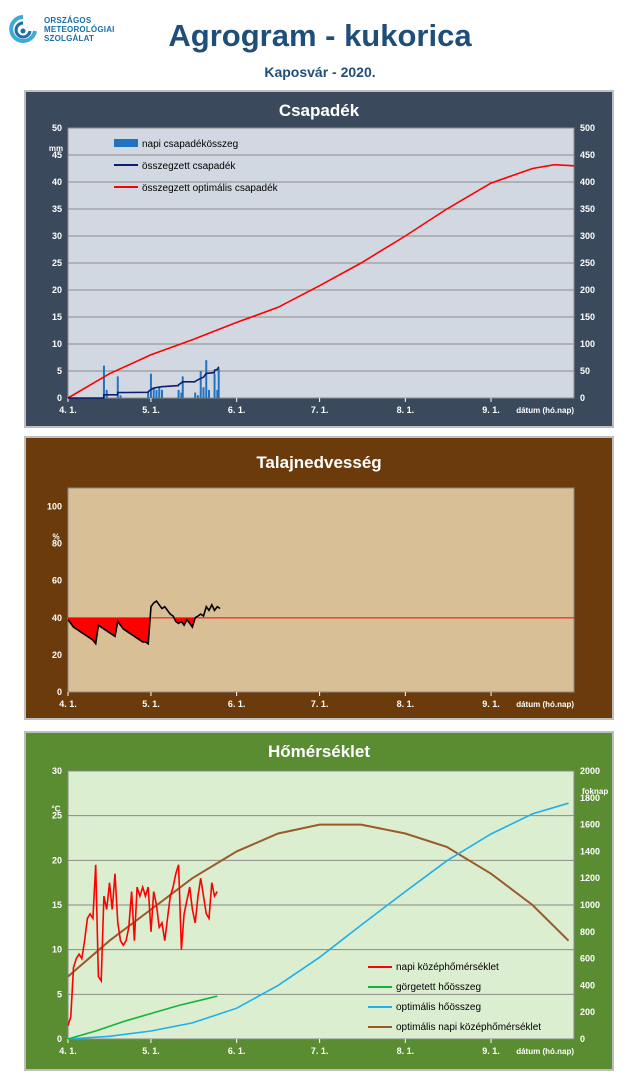 This screenshot has width=640, height=1092. What do you see at coordinates (447, 967) in the screenshot?
I see `legend-label: napi középhőmérséklet` at bounding box center [447, 967].